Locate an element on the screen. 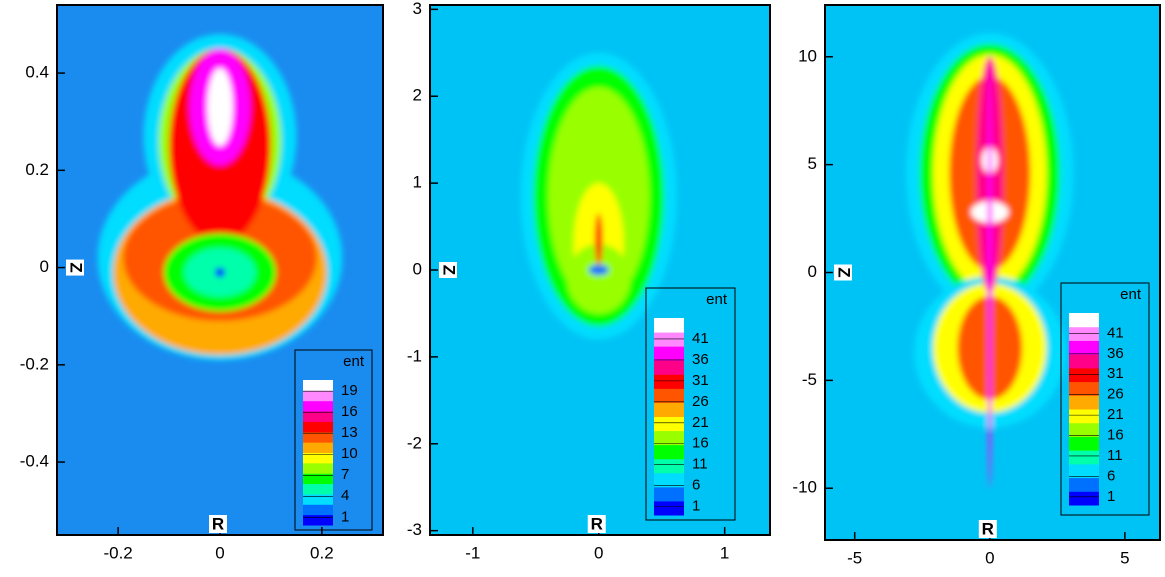 This screenshot has width=1165, height=577. colorbar-tick-label: 41 is located at coordinates (700, 338).